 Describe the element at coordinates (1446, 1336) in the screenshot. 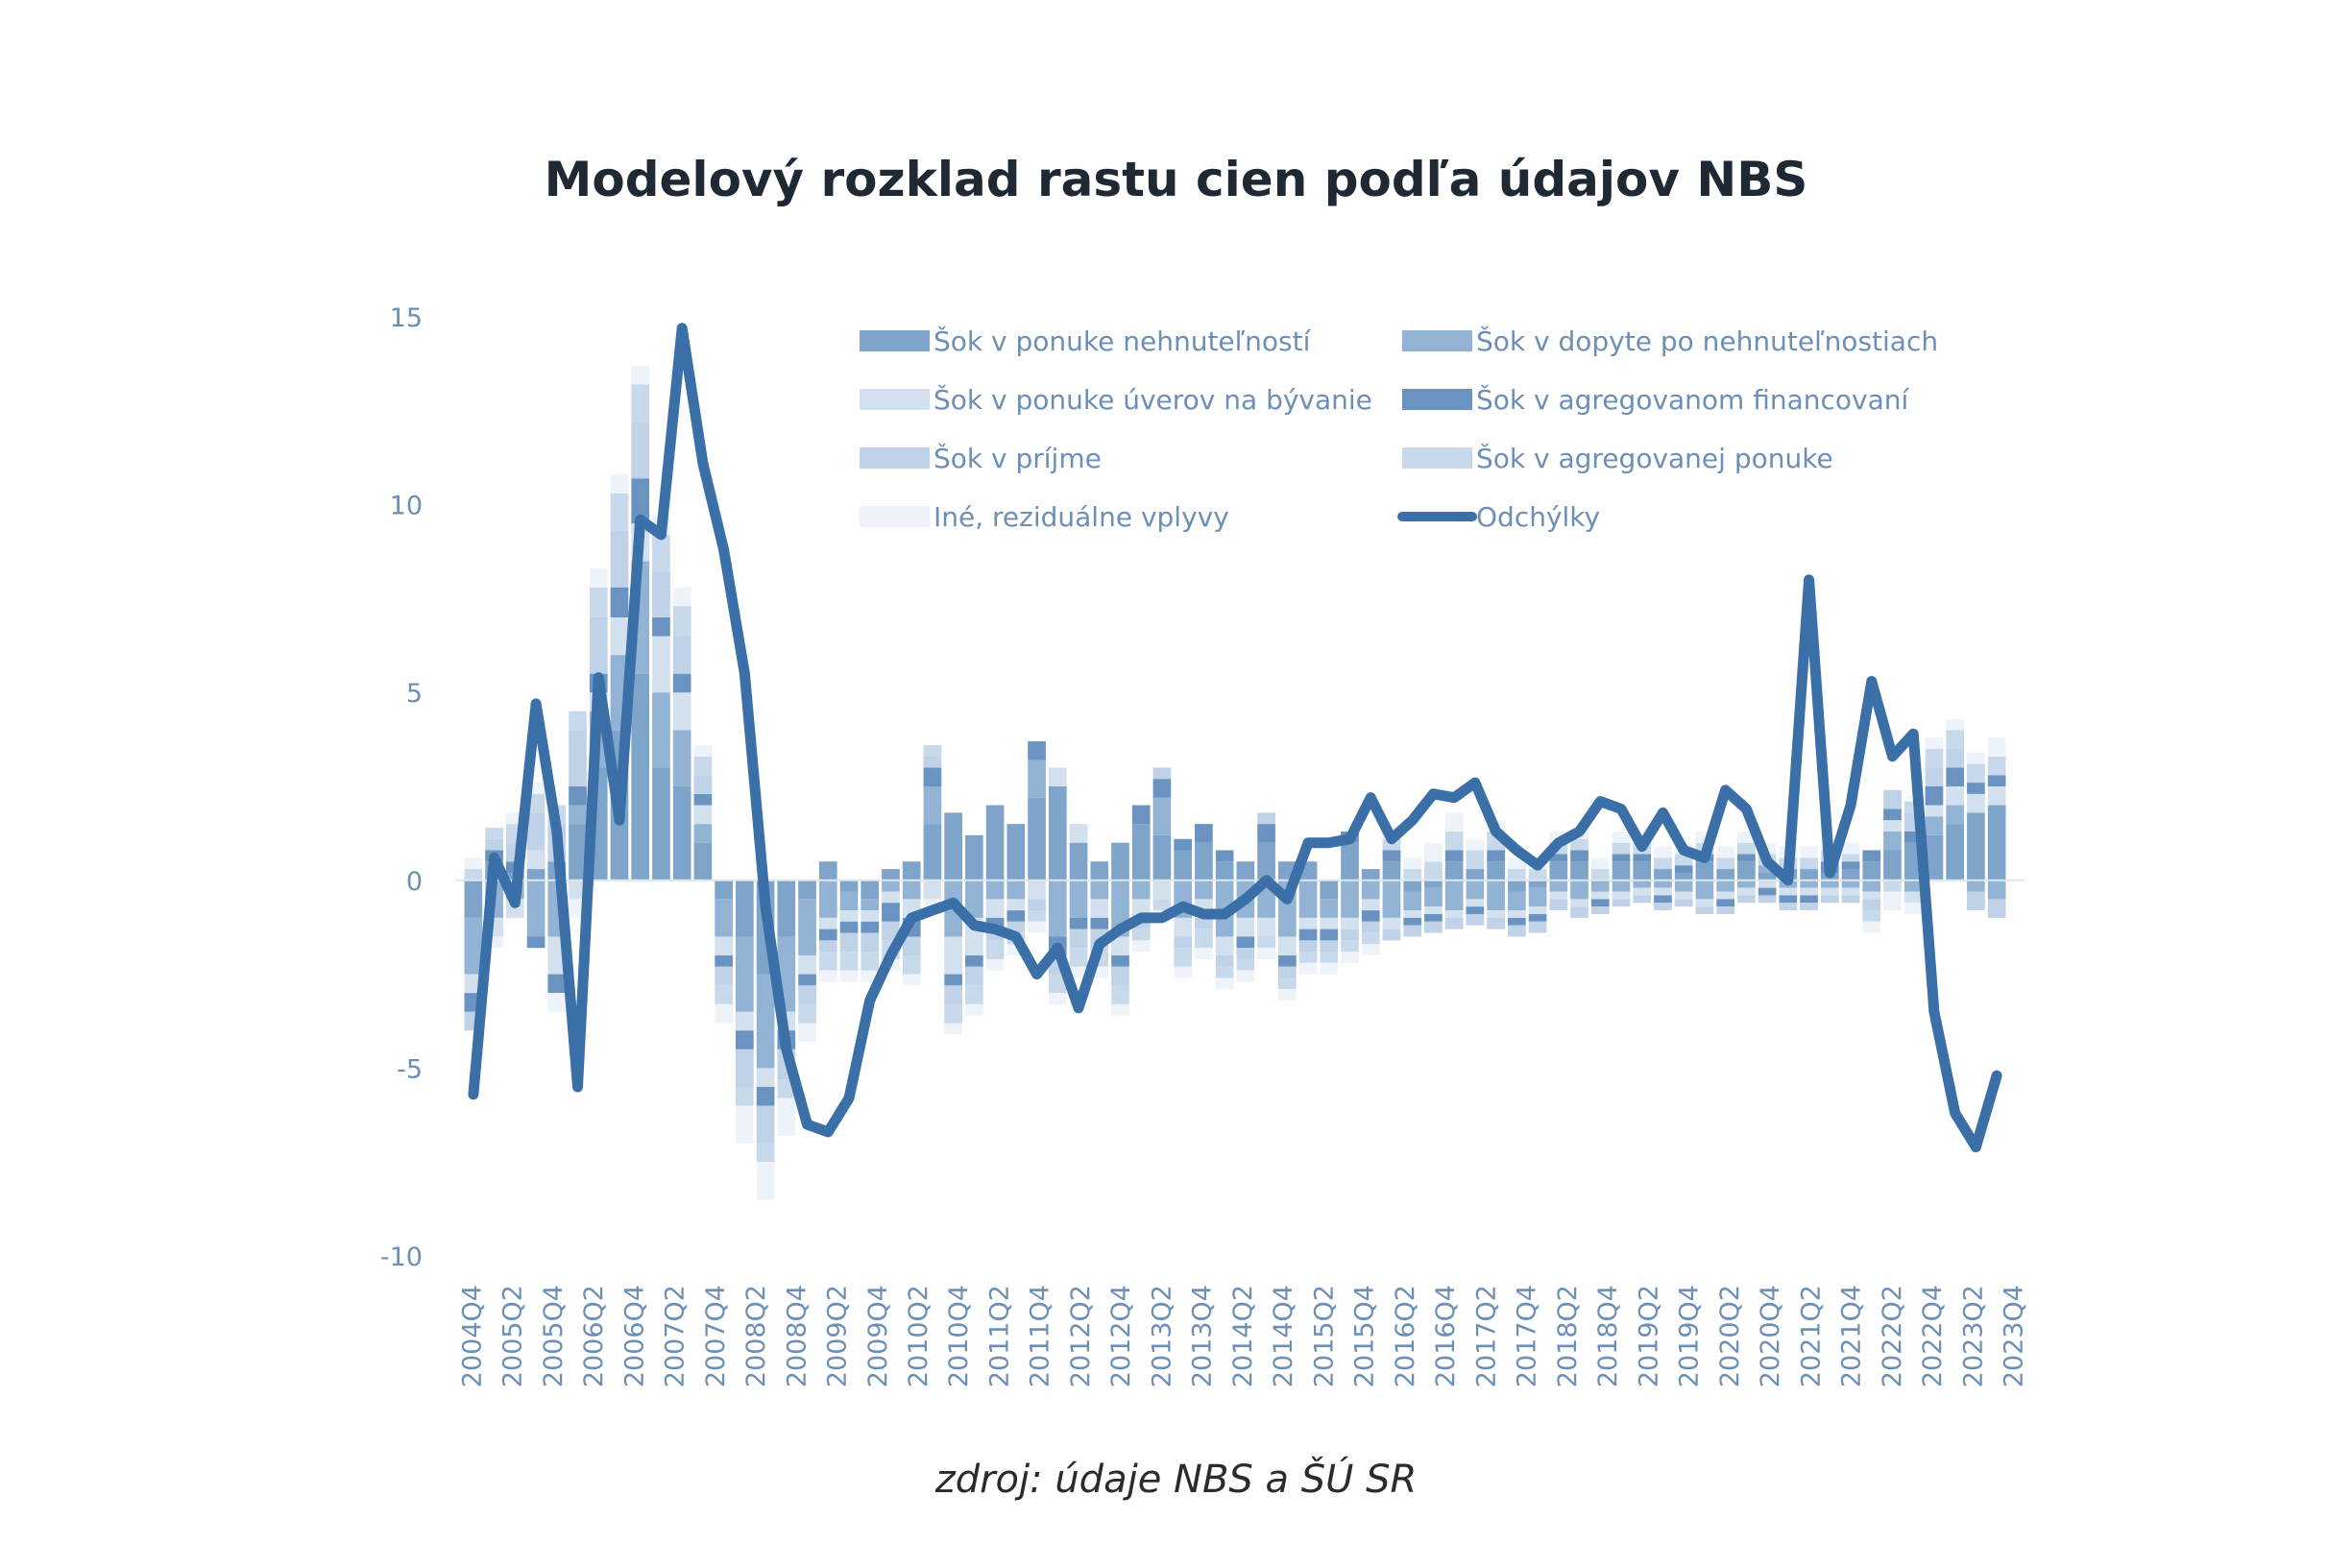

I see `x-tick-label: 2016Q4` at that location.